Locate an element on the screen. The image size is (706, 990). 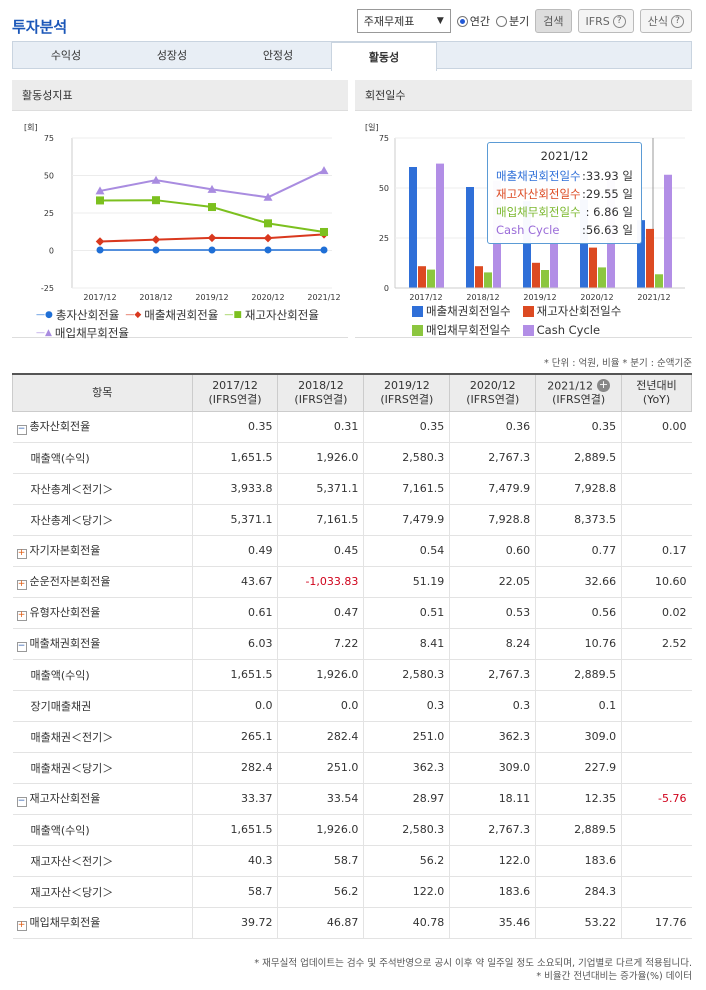
legend-item: —● 총자산회전율 is located at coordinates (77, 315).